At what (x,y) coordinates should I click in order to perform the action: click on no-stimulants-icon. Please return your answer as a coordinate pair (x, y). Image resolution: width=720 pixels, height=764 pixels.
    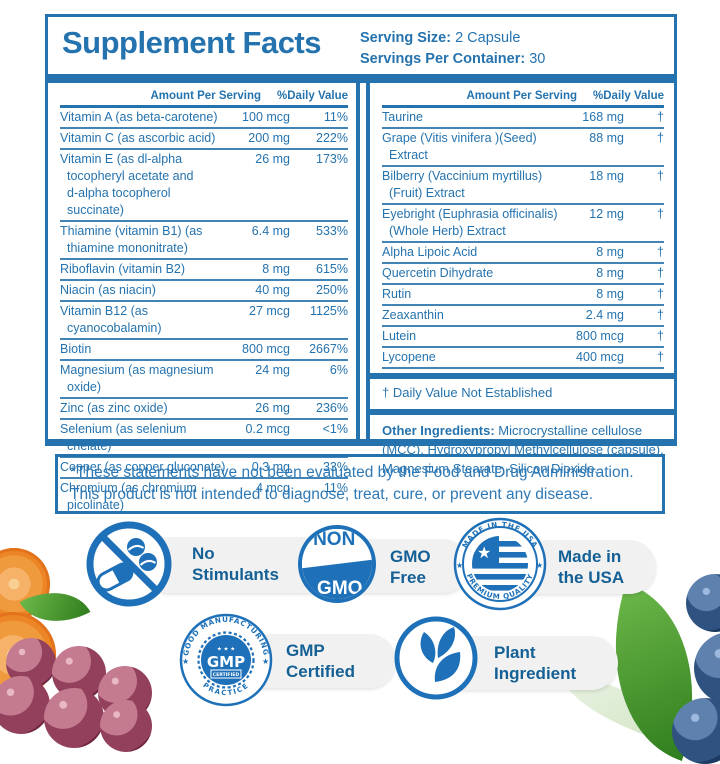
    Looking at the image, I should click on (129, 564).